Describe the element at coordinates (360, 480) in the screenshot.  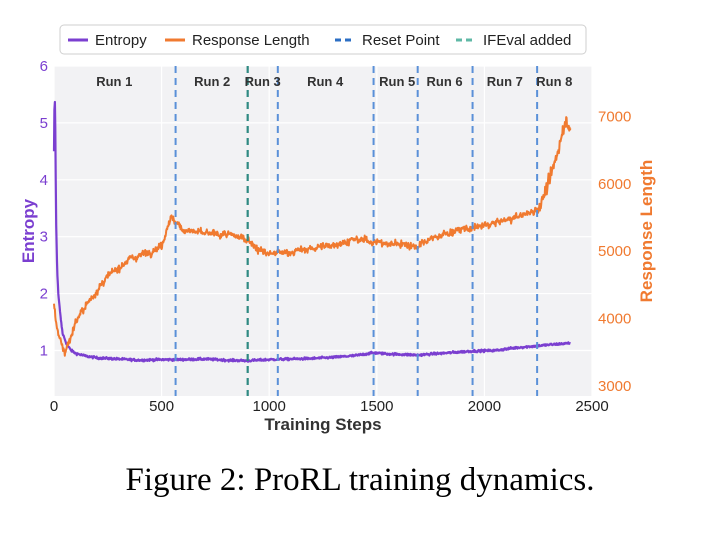
I see `figure-caption: Figure 2: ProRL training dynamics.` at that location.